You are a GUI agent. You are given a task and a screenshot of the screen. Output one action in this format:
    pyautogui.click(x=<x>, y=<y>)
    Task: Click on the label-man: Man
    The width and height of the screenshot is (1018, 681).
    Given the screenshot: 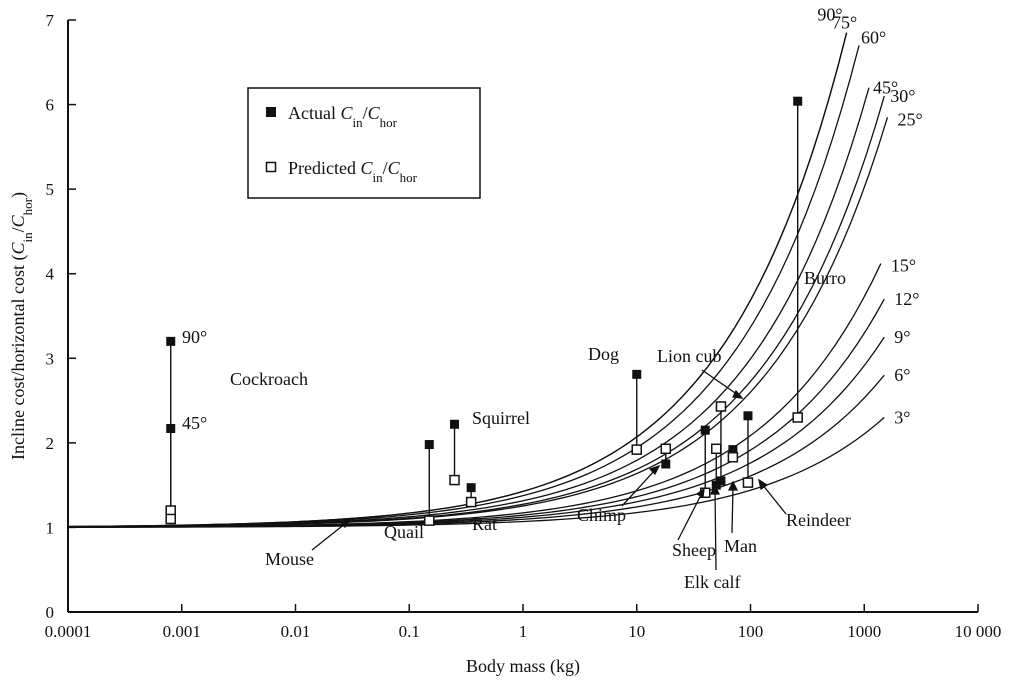 What is the action you would take?
    pyautogui.click(x=740, y=546)
    